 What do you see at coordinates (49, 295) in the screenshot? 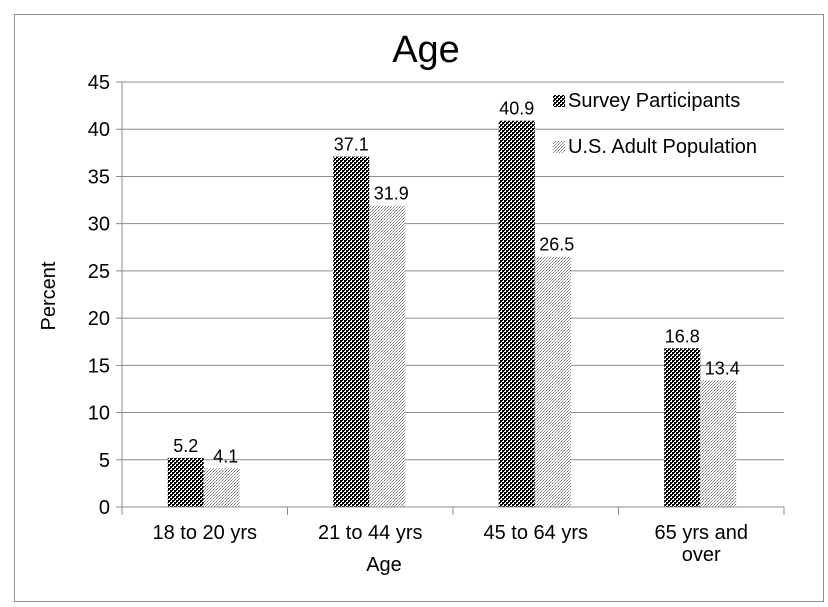
I see `y-axis-title: Percent` at bounding box center [49, 295].